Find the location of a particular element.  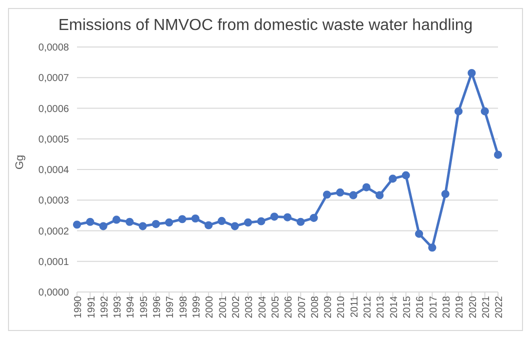

x-tick-label: 1996 is located at coordinates (158, 307).